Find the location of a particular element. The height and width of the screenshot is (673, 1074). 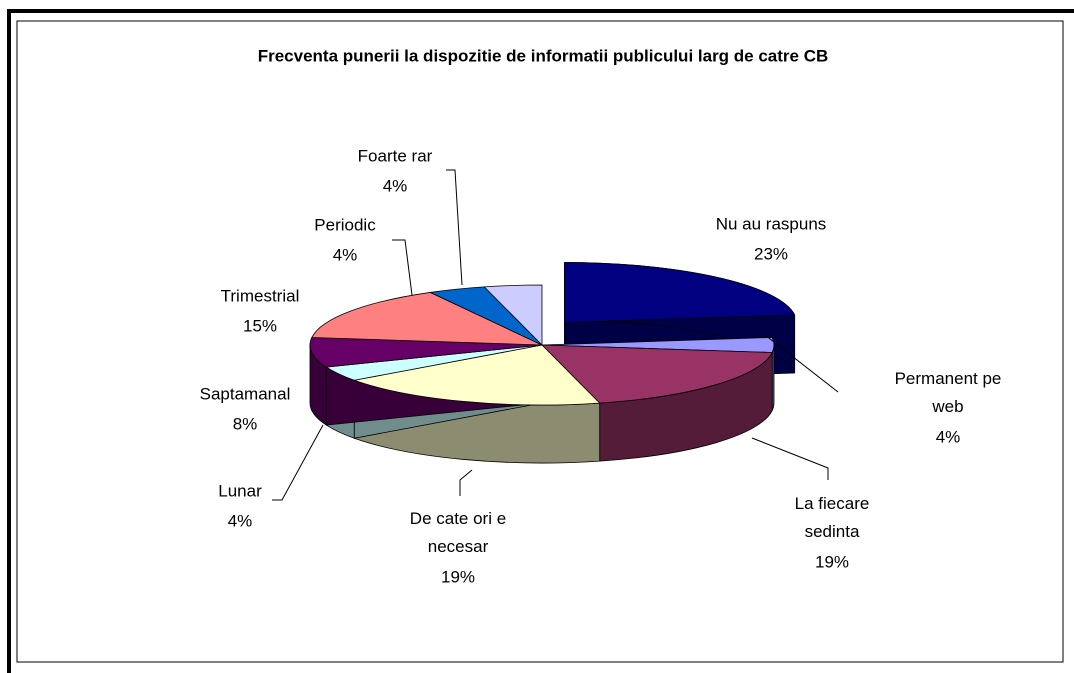

slice-label: Trimestrial is located at coordinates (260, 295).